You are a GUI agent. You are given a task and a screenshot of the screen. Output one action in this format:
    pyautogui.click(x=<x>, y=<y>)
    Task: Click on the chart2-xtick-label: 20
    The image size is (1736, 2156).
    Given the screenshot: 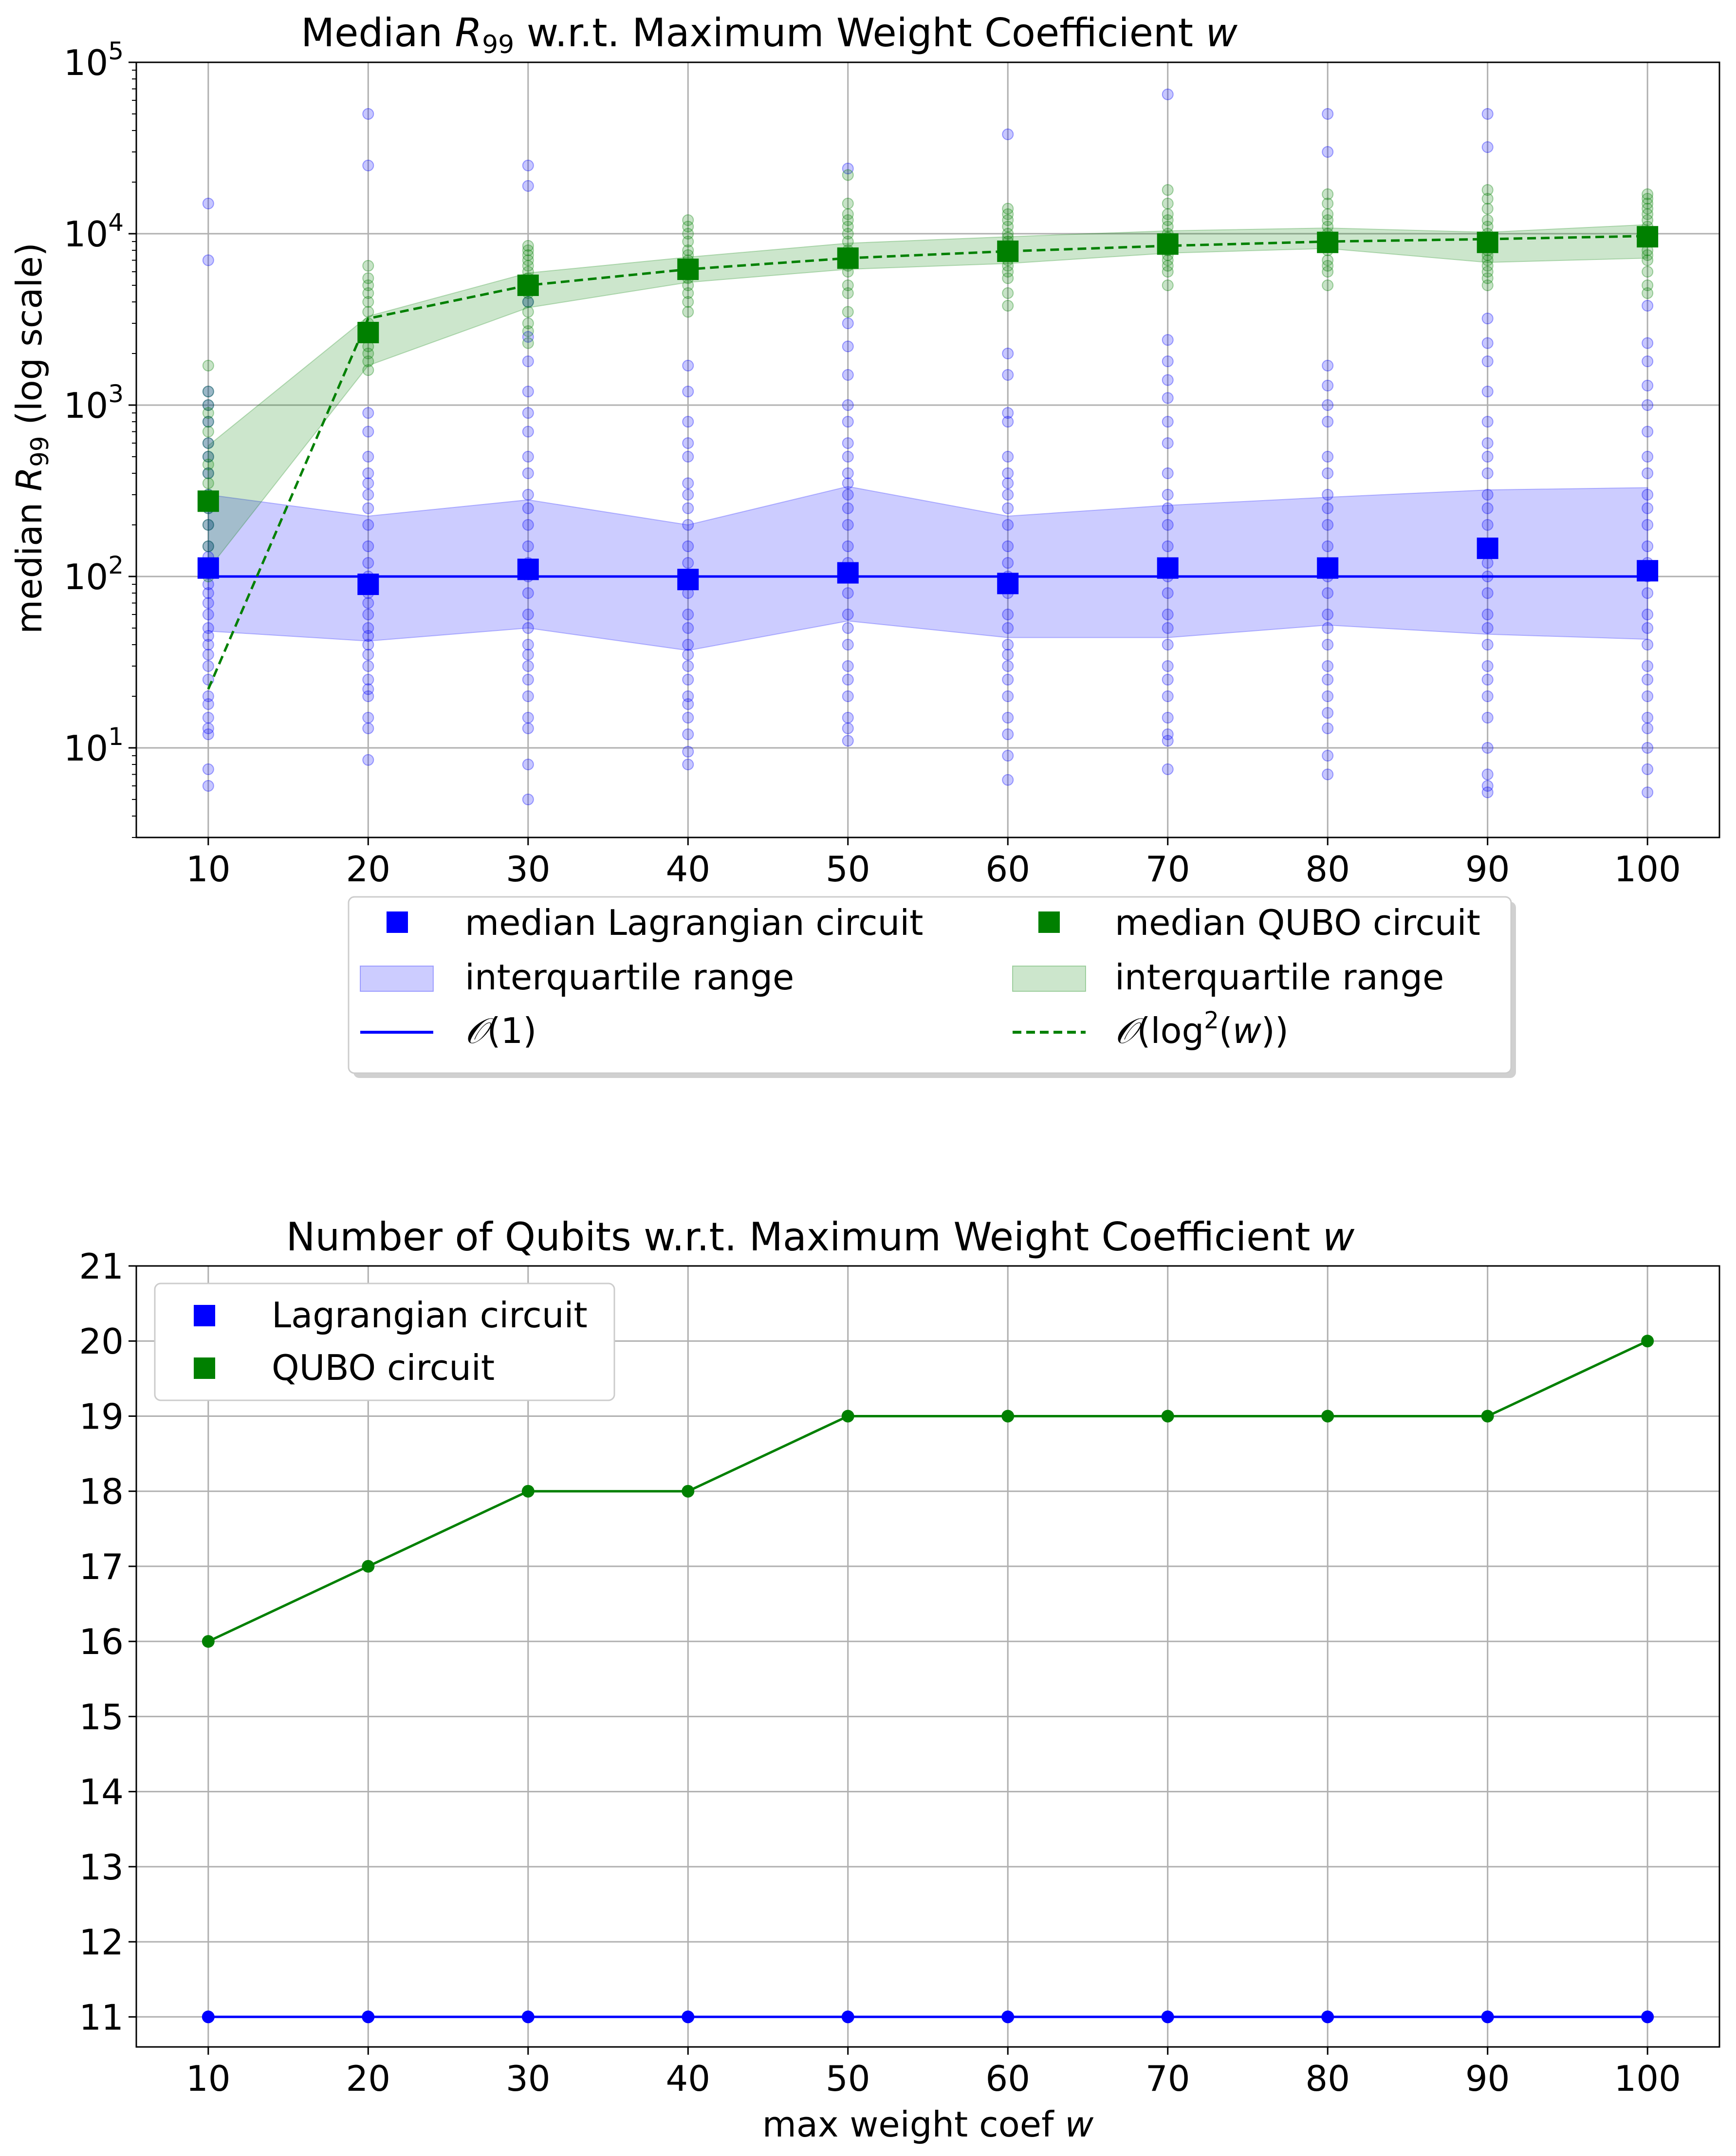 What is the action you would take?
    pyautogui.click(x=368, y=2079)
    